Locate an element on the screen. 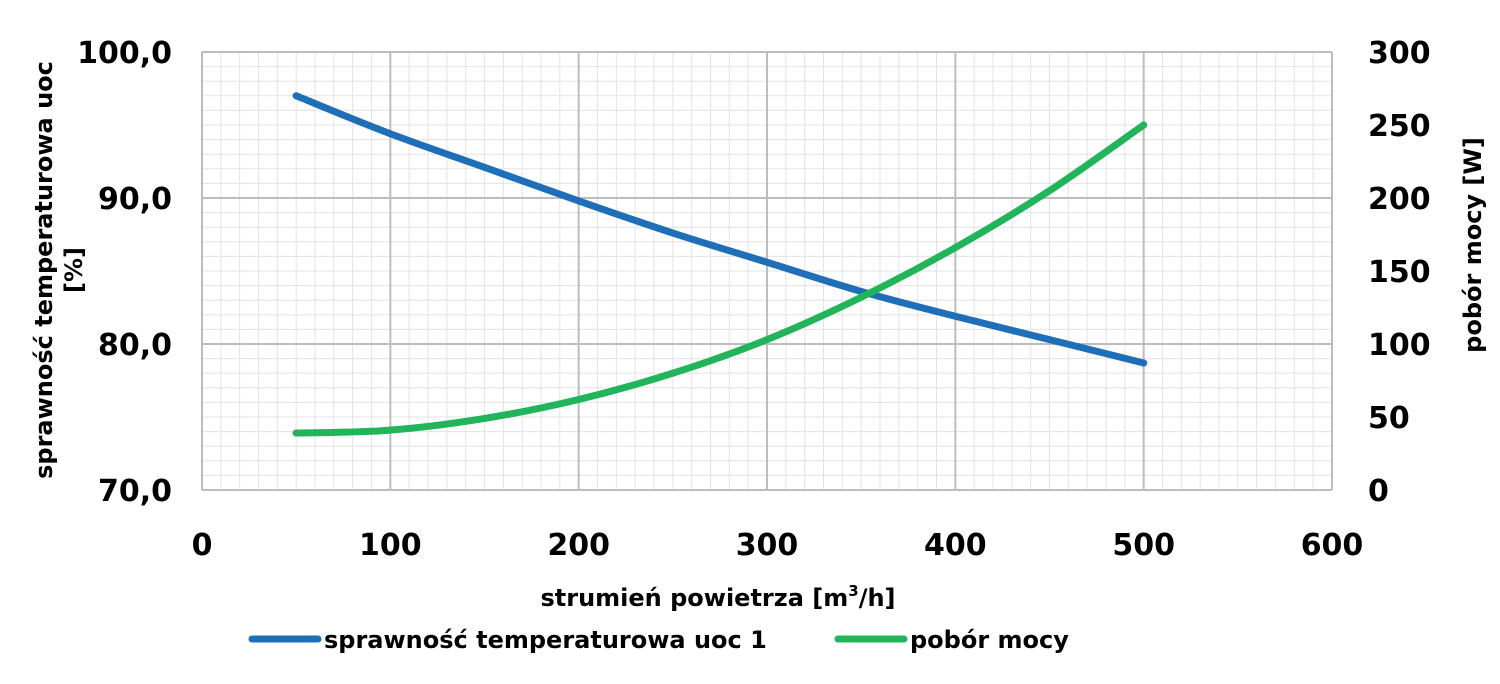  legend: sprawność temperaturowa uoc 1 pobór mocy is located at coordinates (658, 640).